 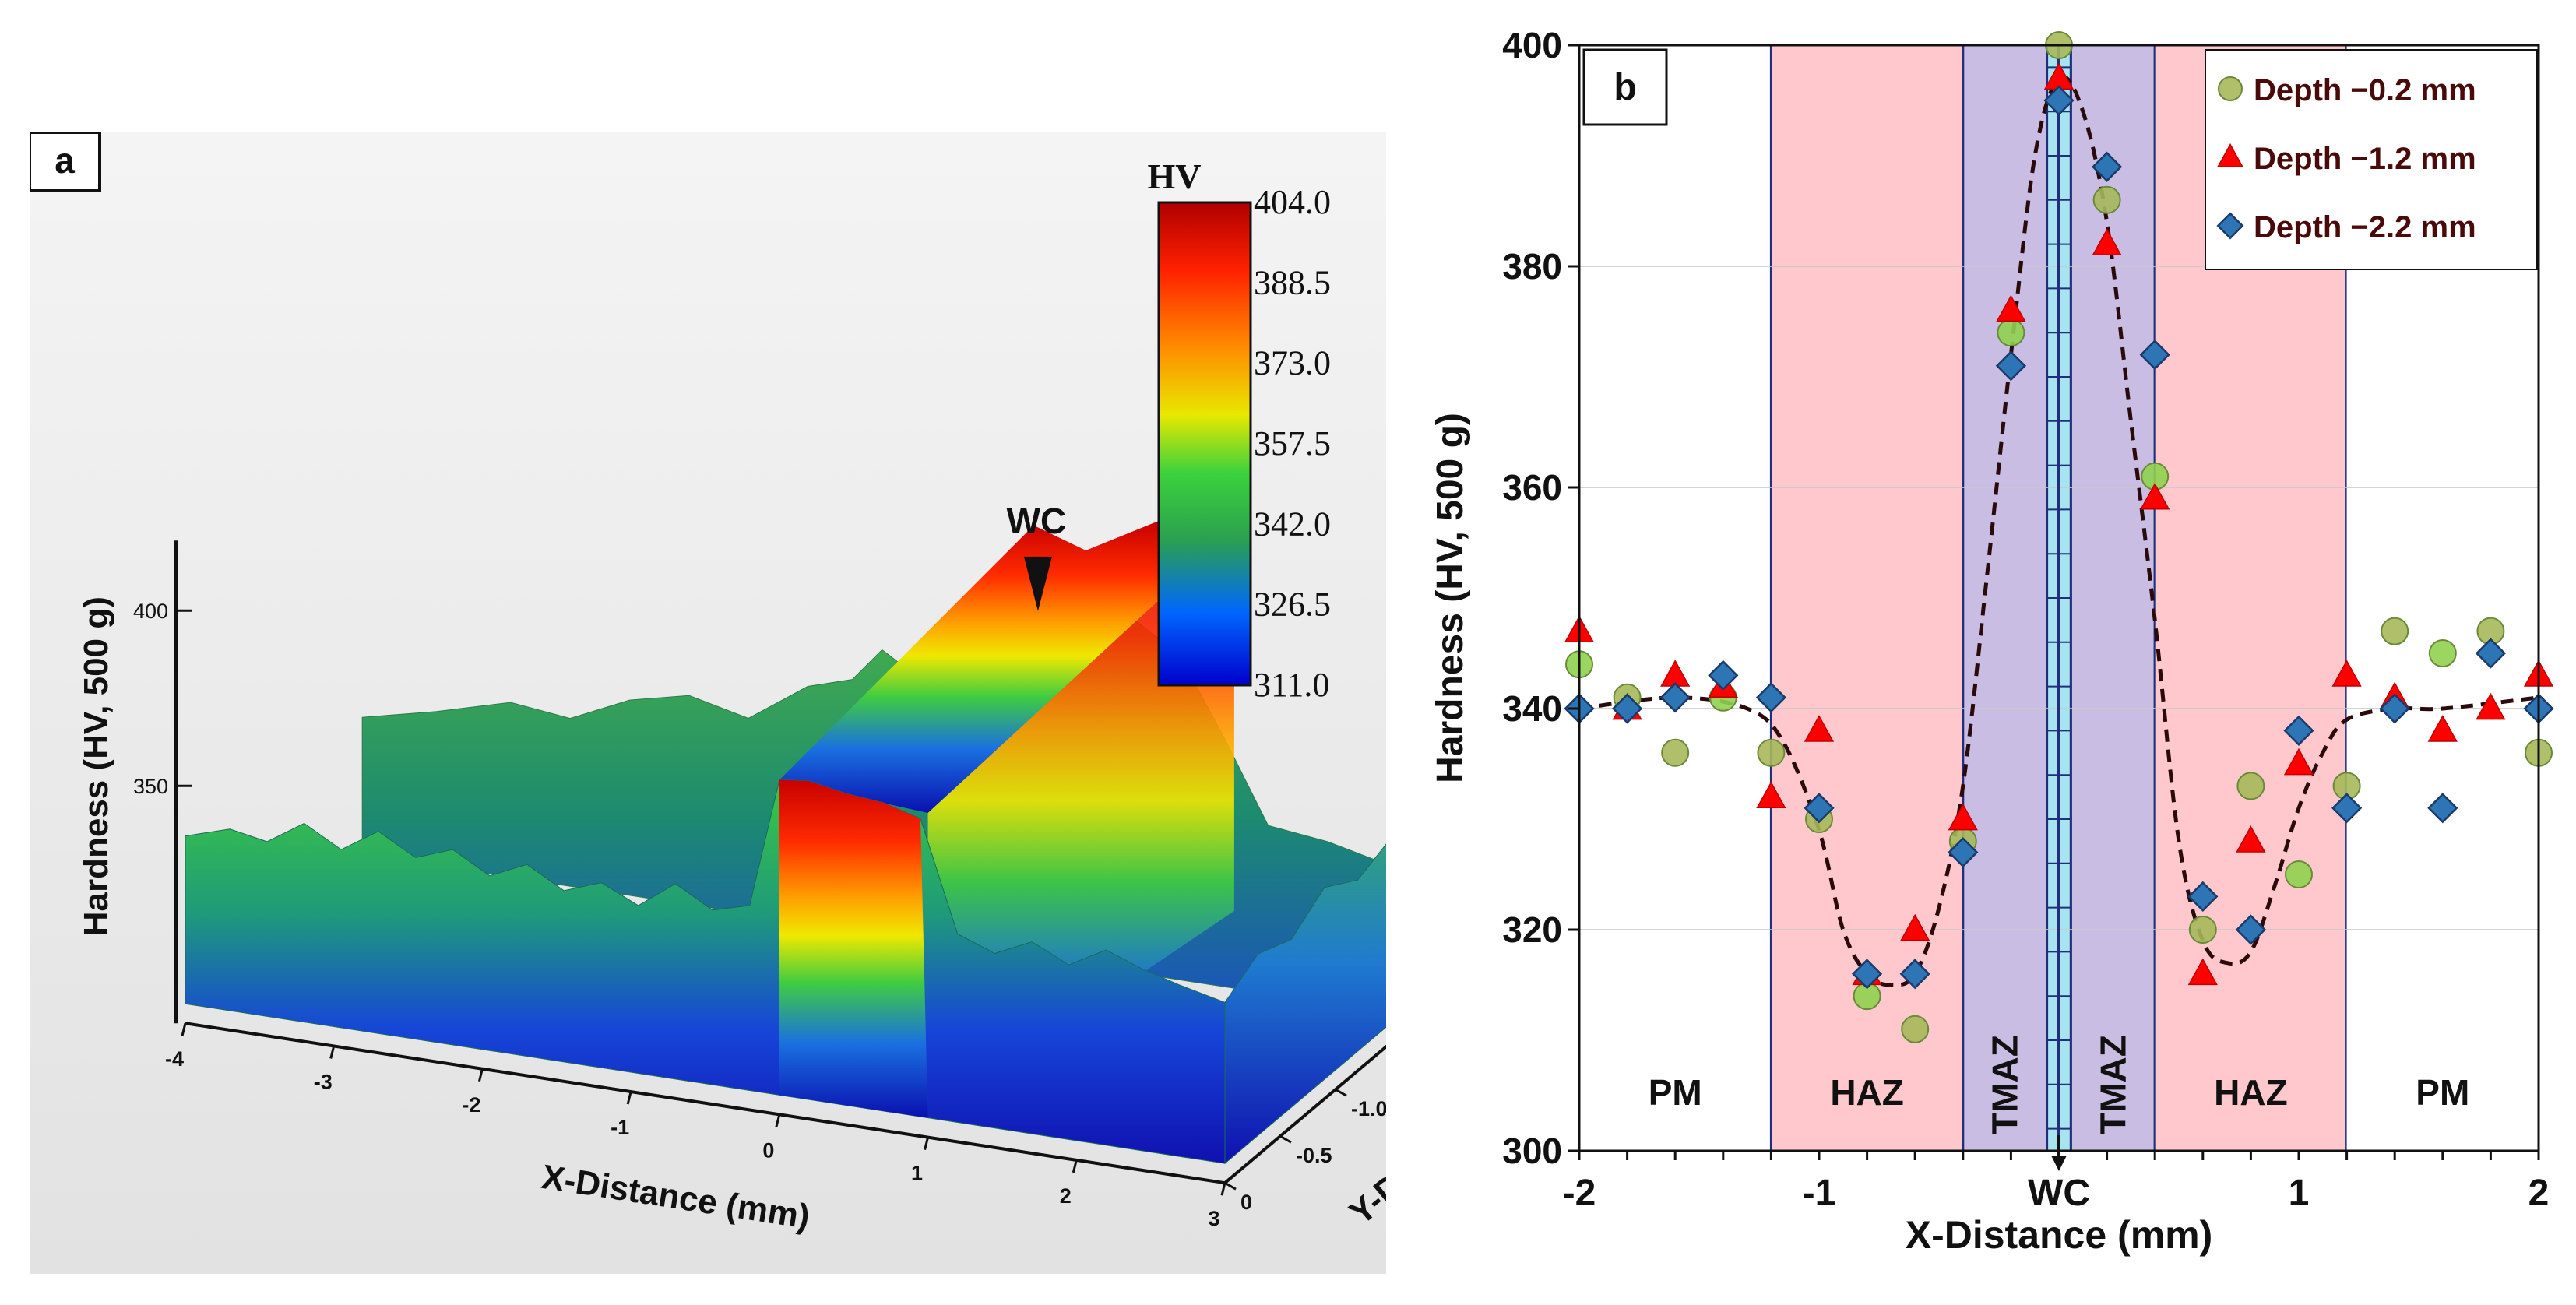 I want to click on x-tick-label: -3, so click(x=323, y=1081).